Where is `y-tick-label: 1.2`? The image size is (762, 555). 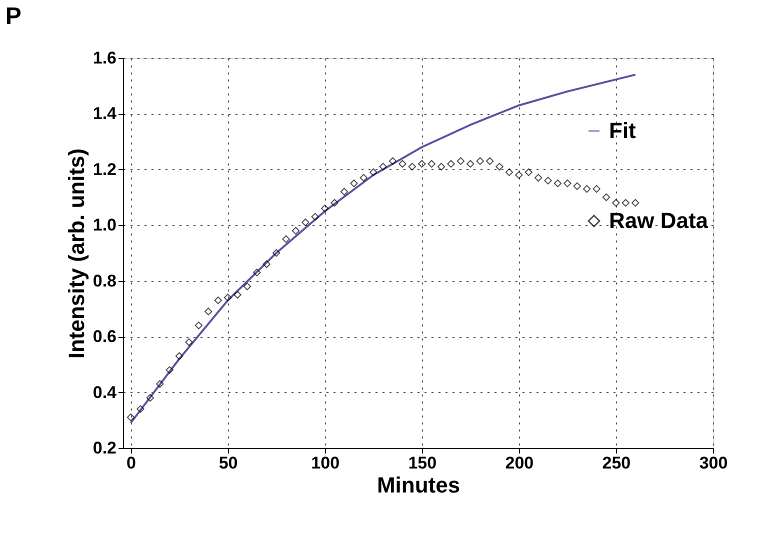 y-tick-label: 1.2 is located at coordinates (104, 169).